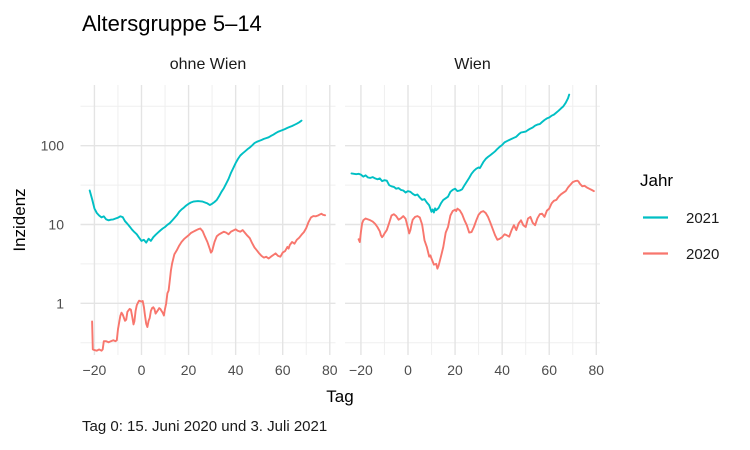  I want to click on y-tick-label: 1, so click(60, 303).